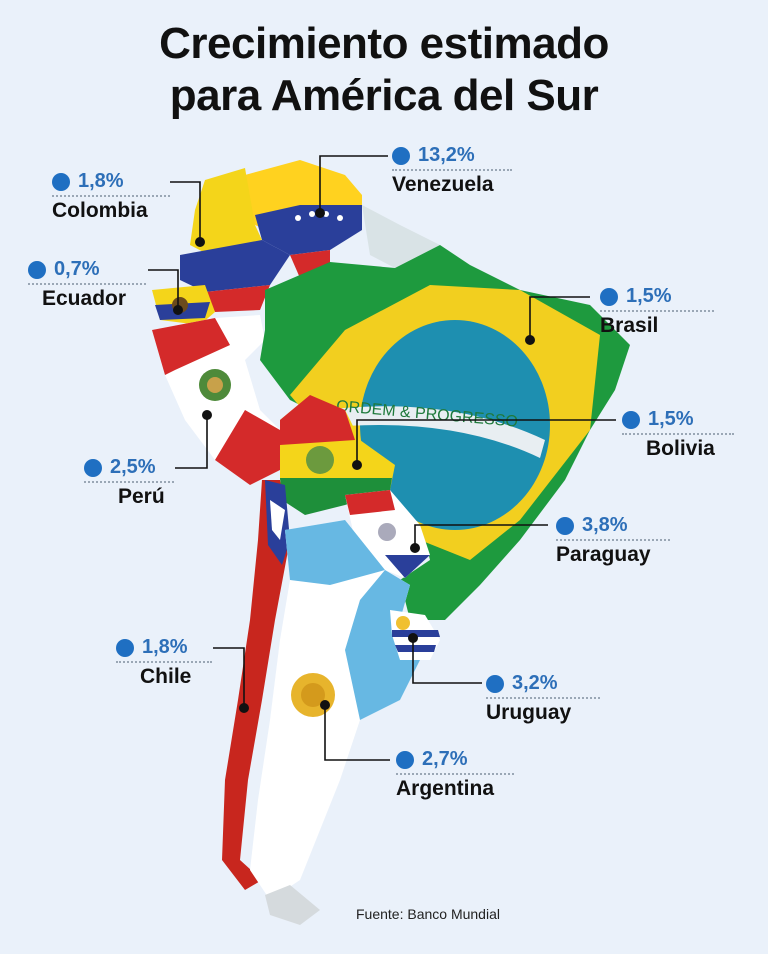 Image resolution: width=768 pixels, height=954 pixels. What do you see at coordinates (428, 914) in the screenshot?
I see `source-note: Fuente: Banco Mundial` at bounding box center [428, 914].